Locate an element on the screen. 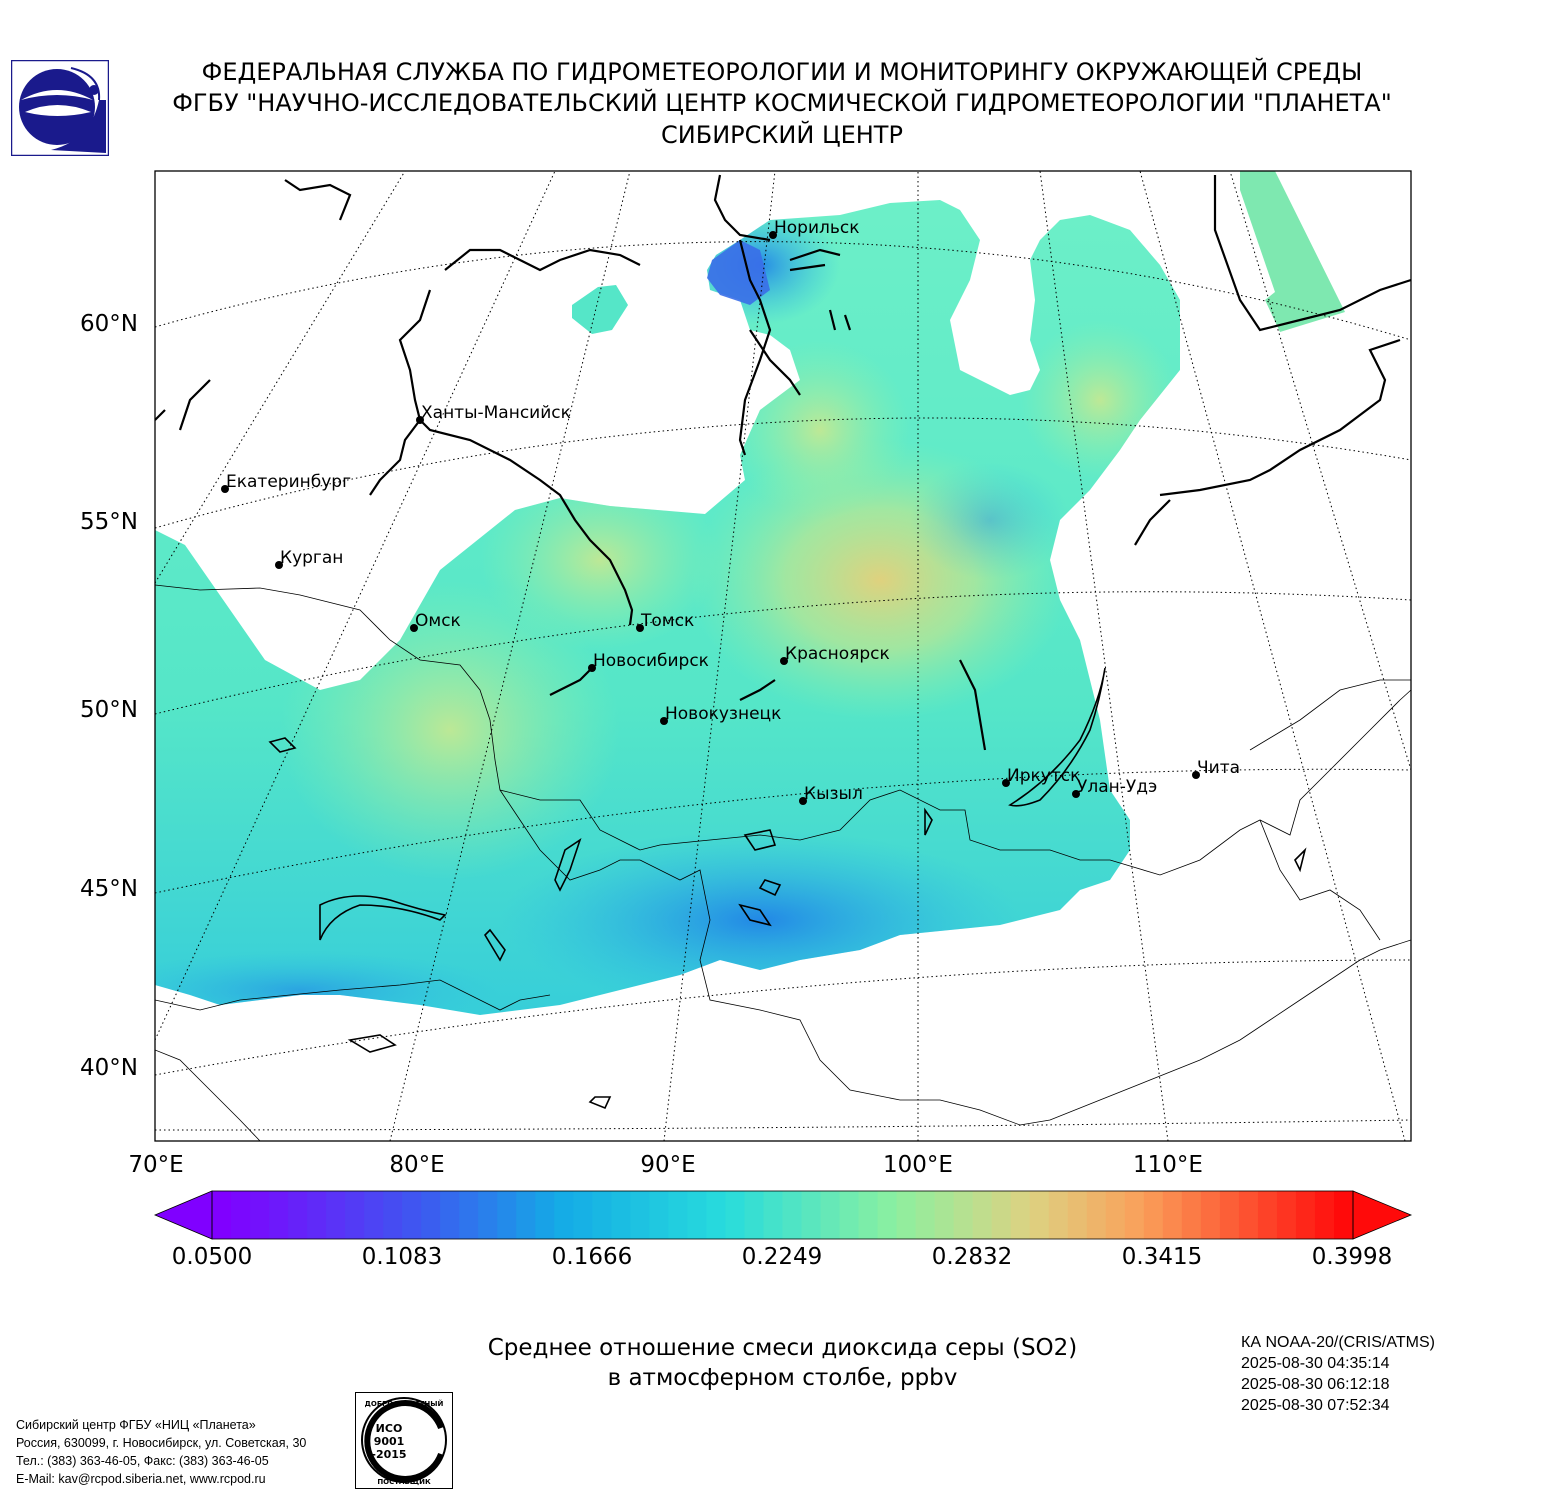  iso-9001-stamp: ДОБРОСОВЕСТНЫЙ ПОСТАВЩИК ИСО 9001 -2015 is located at coordinates (404, 1440).